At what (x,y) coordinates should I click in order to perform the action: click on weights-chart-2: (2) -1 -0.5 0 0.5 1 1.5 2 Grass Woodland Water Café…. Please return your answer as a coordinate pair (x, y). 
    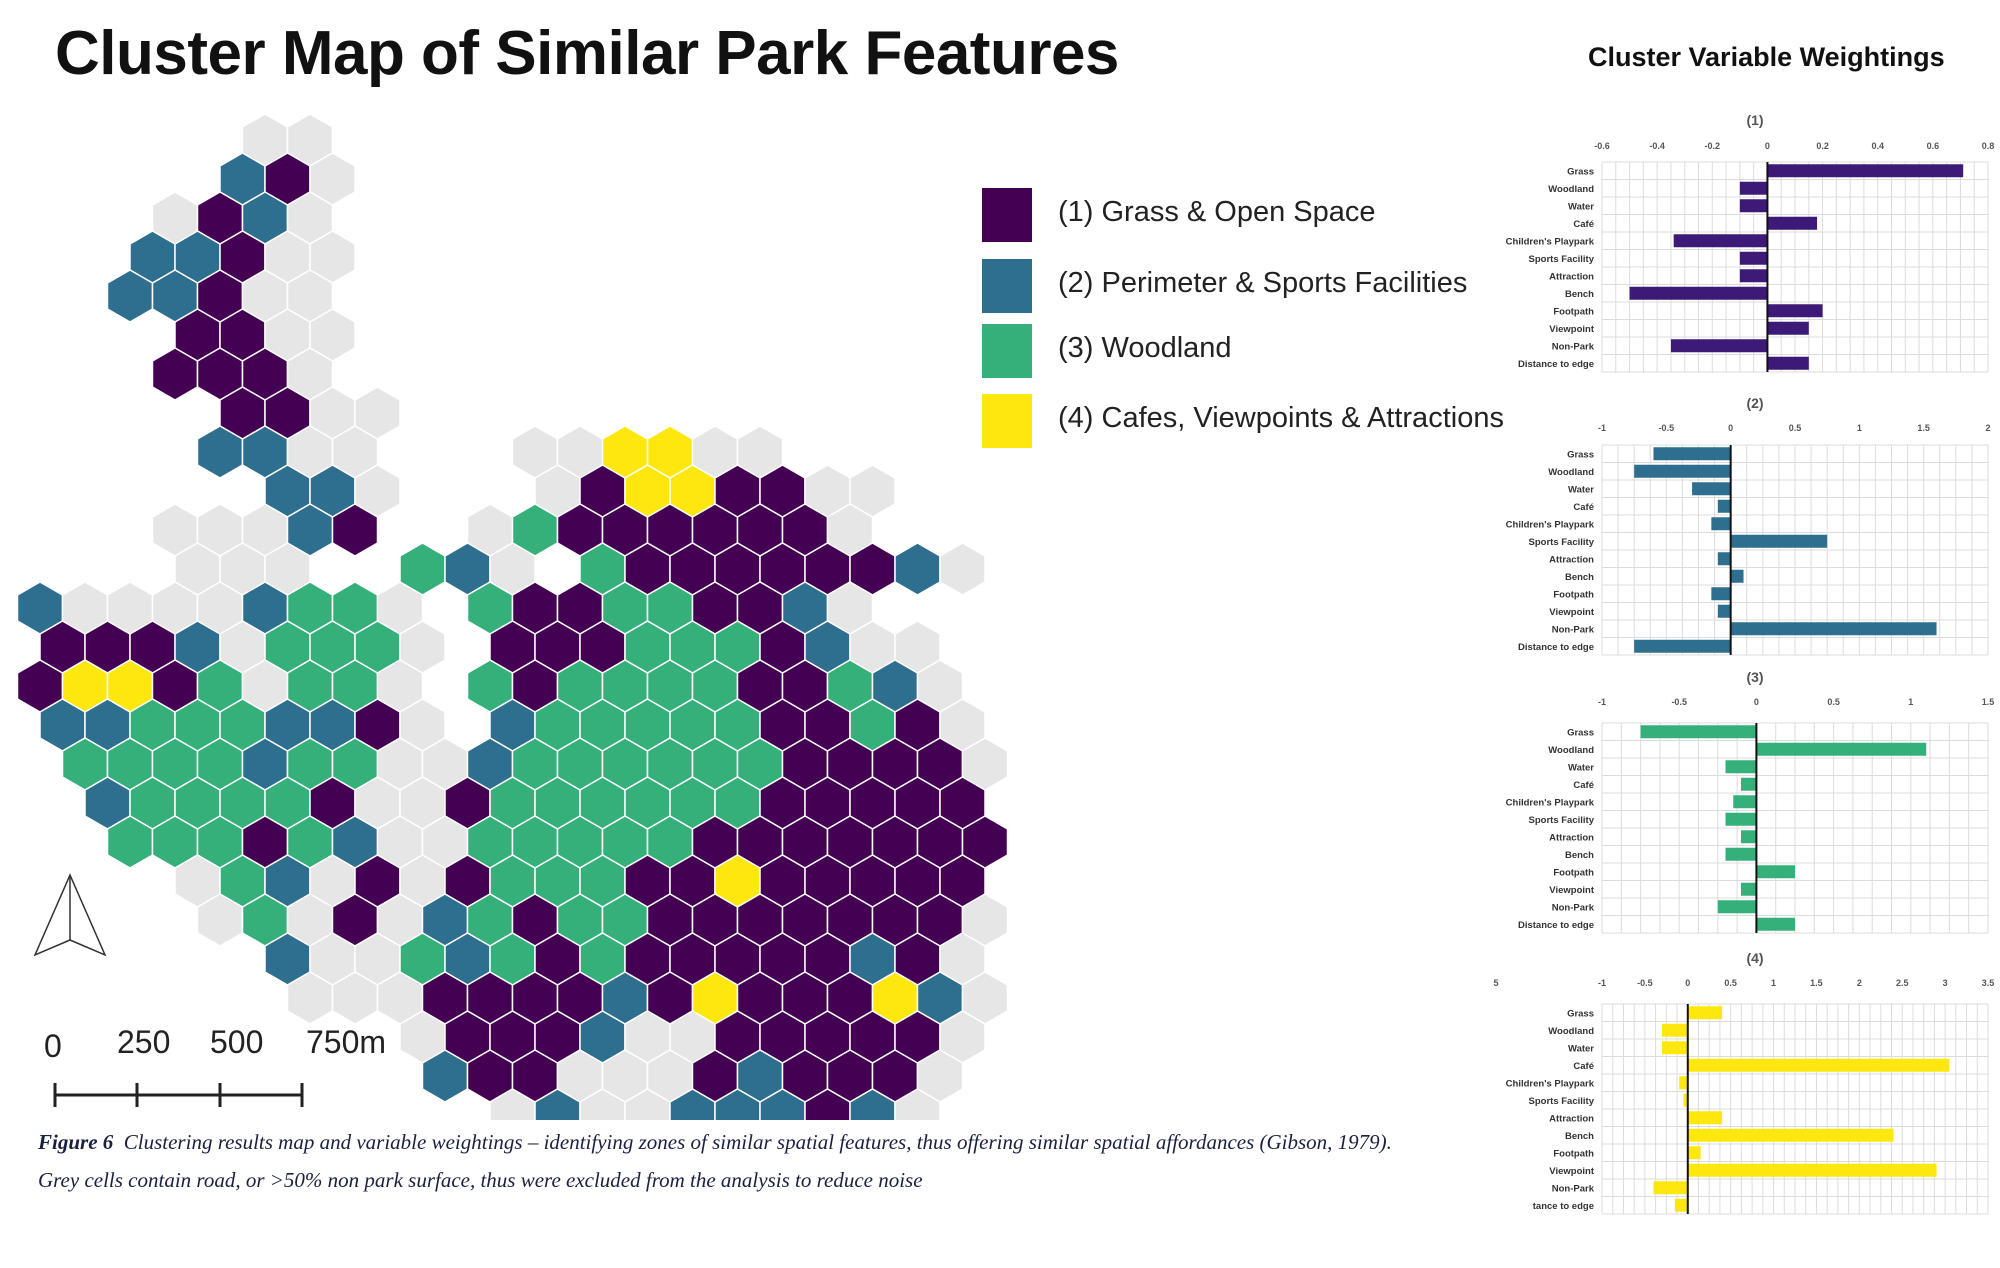
    Looking at the image, I should click on (1748, 525).